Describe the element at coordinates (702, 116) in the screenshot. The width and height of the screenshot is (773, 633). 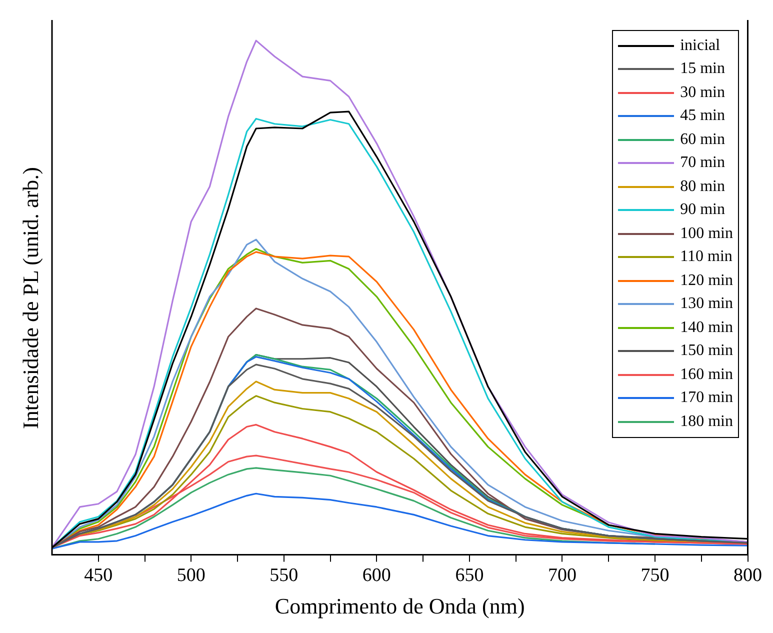
I see `legend-label: 45 min` at that location.